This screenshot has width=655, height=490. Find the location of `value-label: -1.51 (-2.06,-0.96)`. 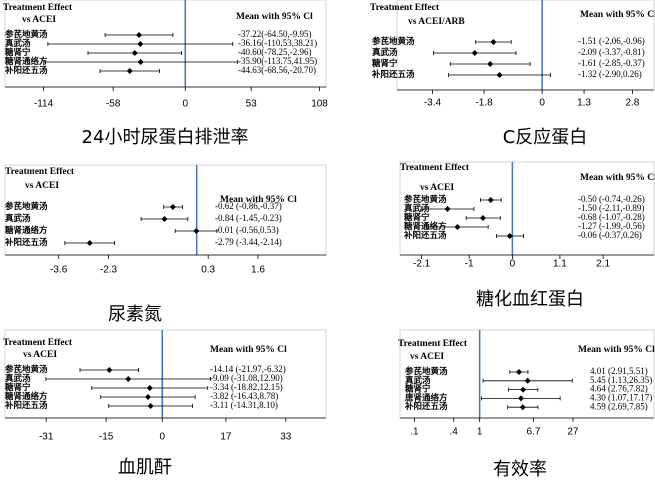

value-label: -1.51 (-2.06,-0.96) is located at coordinates (611, 41).